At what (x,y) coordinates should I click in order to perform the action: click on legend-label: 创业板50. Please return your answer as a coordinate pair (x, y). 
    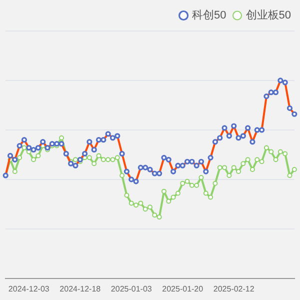
    Looking at the image, I should click on (269, 15).